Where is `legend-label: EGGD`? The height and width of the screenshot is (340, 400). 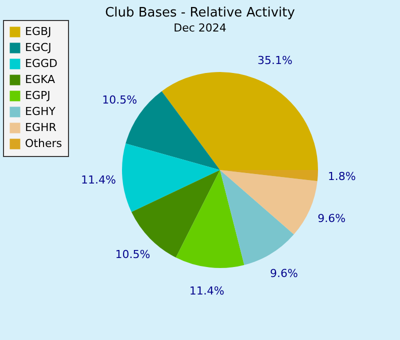
legend-label: EGGD is located at coordinates (41, 63).